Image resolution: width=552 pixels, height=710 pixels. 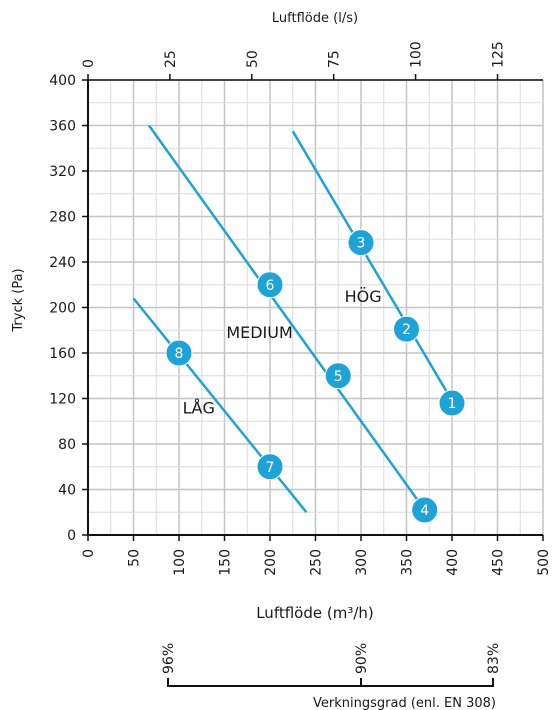 What do you see at coordinates (499, 562) in the screenshot?
I see `x-tick-label: 450` at bounding box center [499, 562].